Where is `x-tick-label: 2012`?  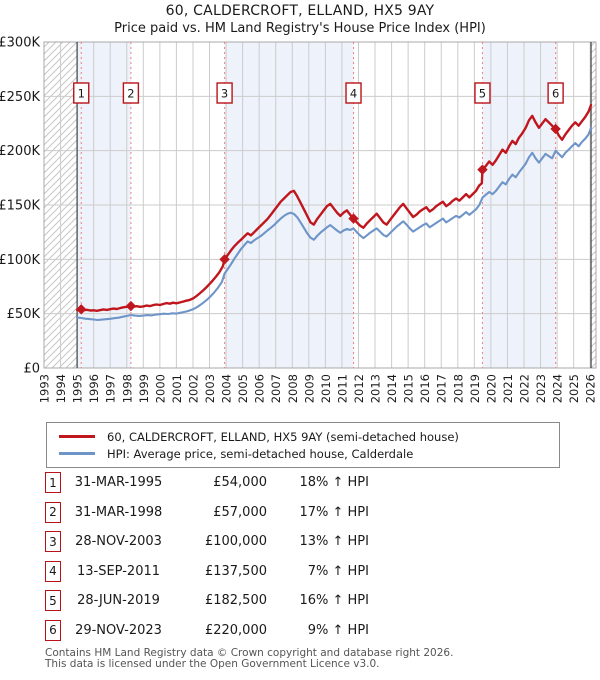
x-tick-label: 2012 is located at coordinates (359, 388).